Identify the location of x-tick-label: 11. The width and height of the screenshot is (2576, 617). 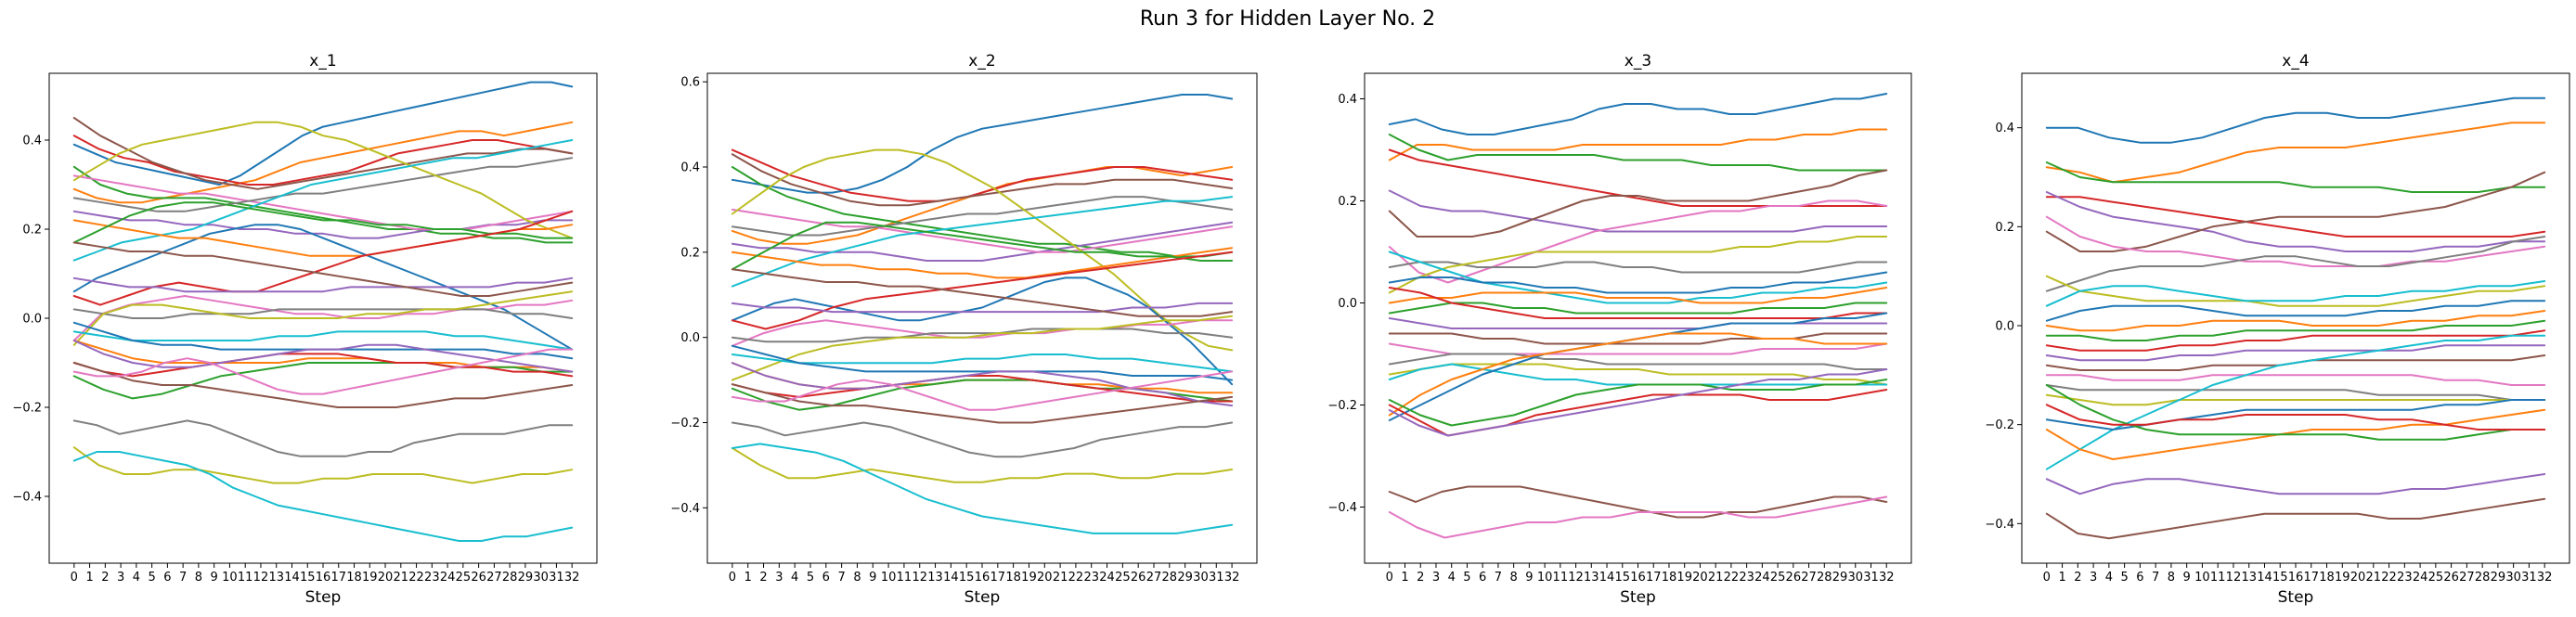
(2218, 578).